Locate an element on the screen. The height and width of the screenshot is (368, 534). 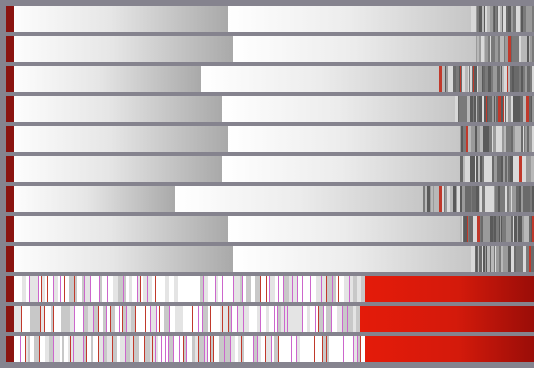
stripe-block is located at coordinates (497, 139).